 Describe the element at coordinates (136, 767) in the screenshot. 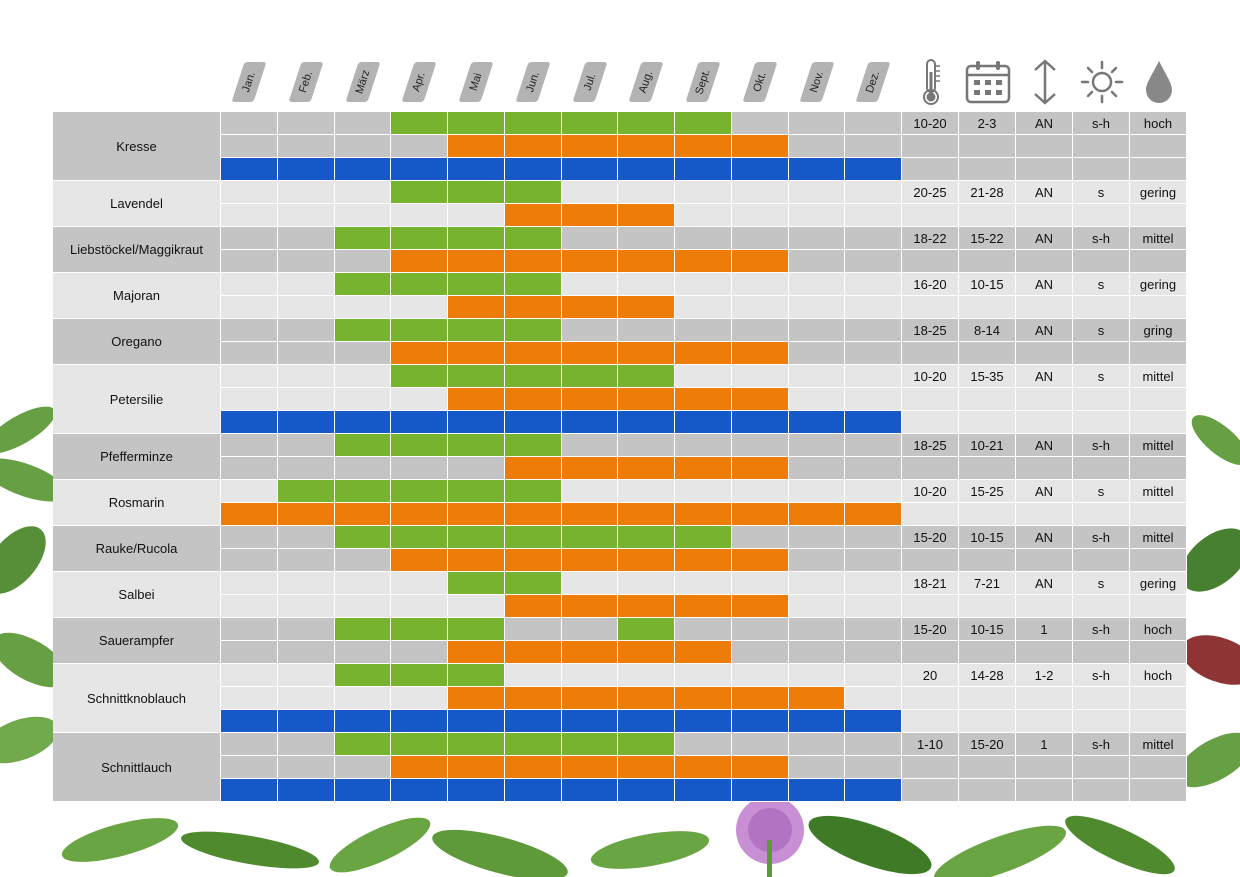

I see `herb-name: Schnittlauch` at that location.